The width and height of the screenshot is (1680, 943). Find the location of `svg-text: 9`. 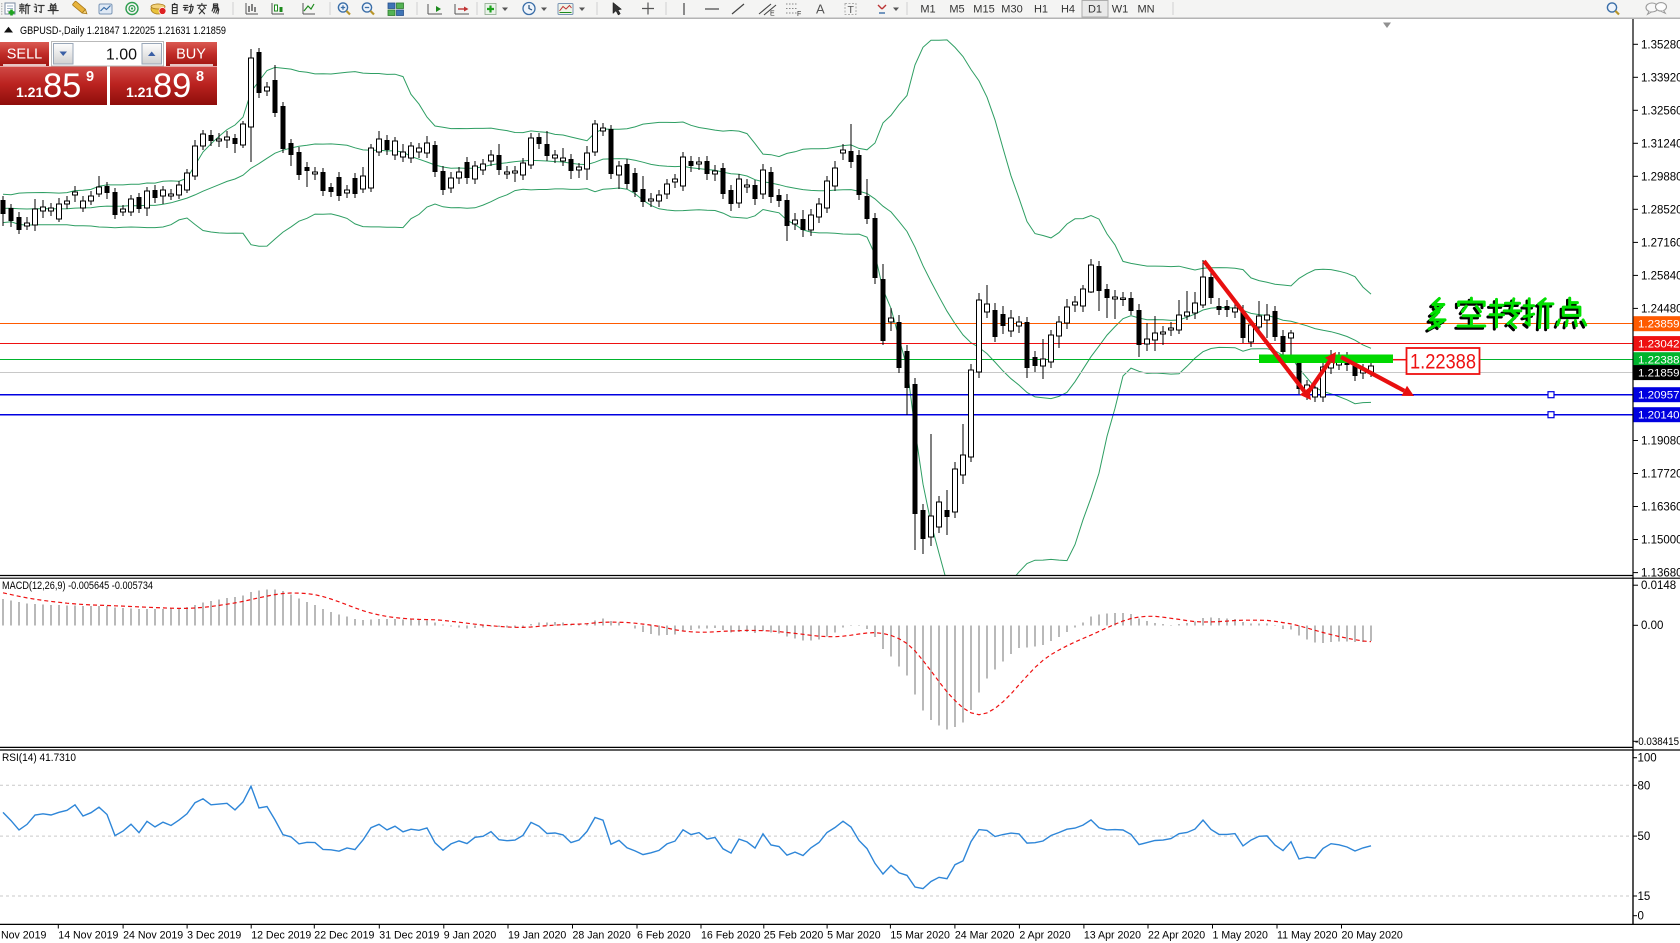

svg-text: 9 is located at coordinates (90, 77).